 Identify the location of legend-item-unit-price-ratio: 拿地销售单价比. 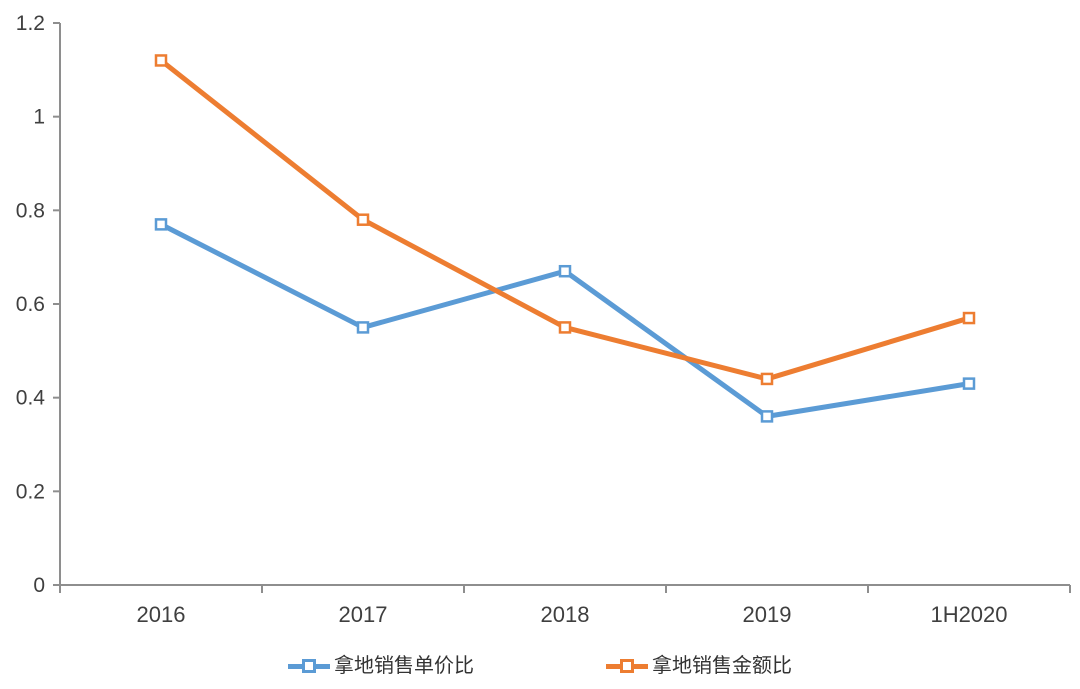
(381, 666).